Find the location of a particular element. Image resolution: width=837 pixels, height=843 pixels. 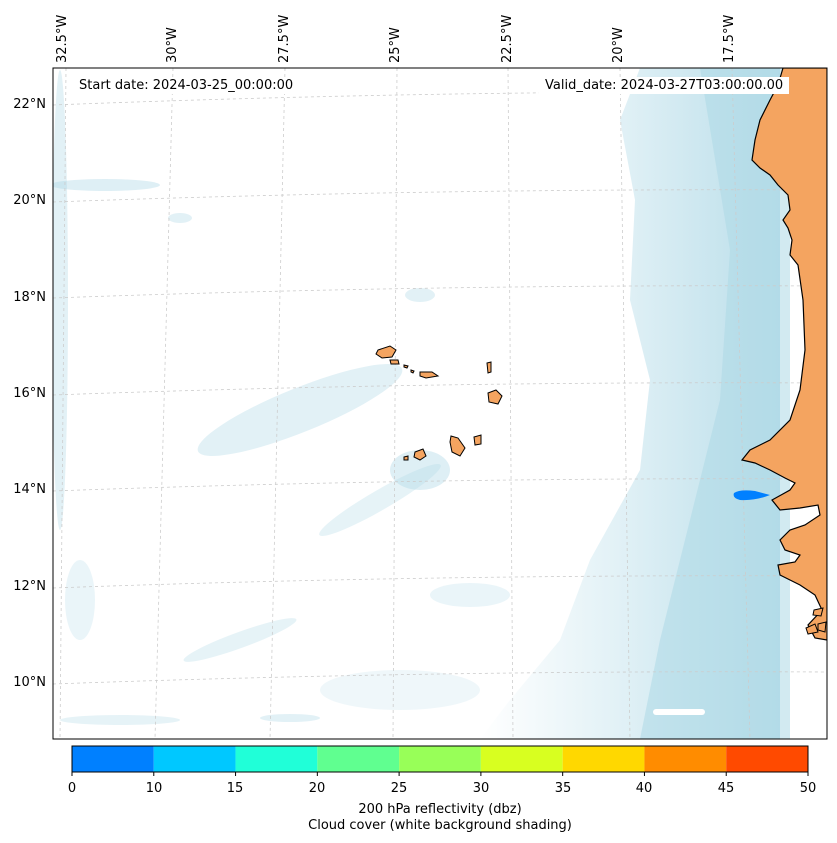

colorbar-frame is located at coordinates (440, 759).